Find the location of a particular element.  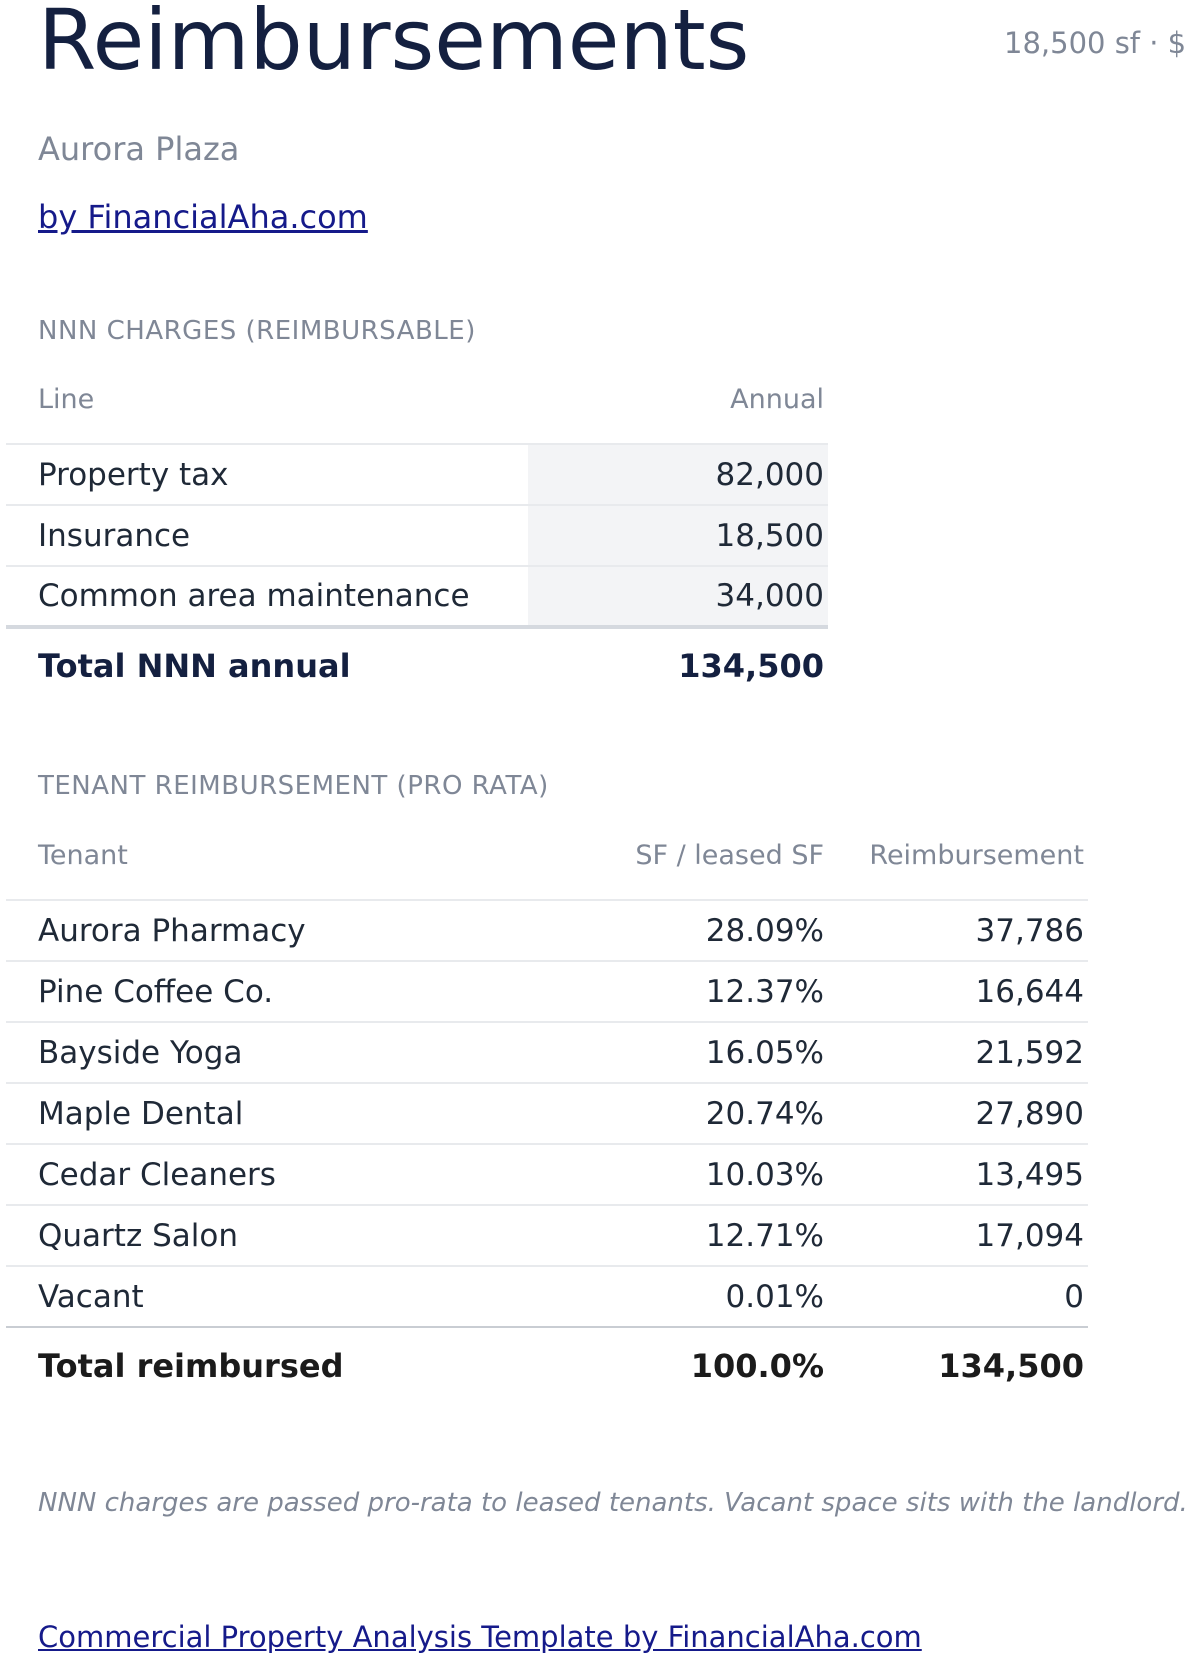

tenant-section-title: TENANT REIMBURSEMENT (PRO RATA) is located at coordinates (293, 786).